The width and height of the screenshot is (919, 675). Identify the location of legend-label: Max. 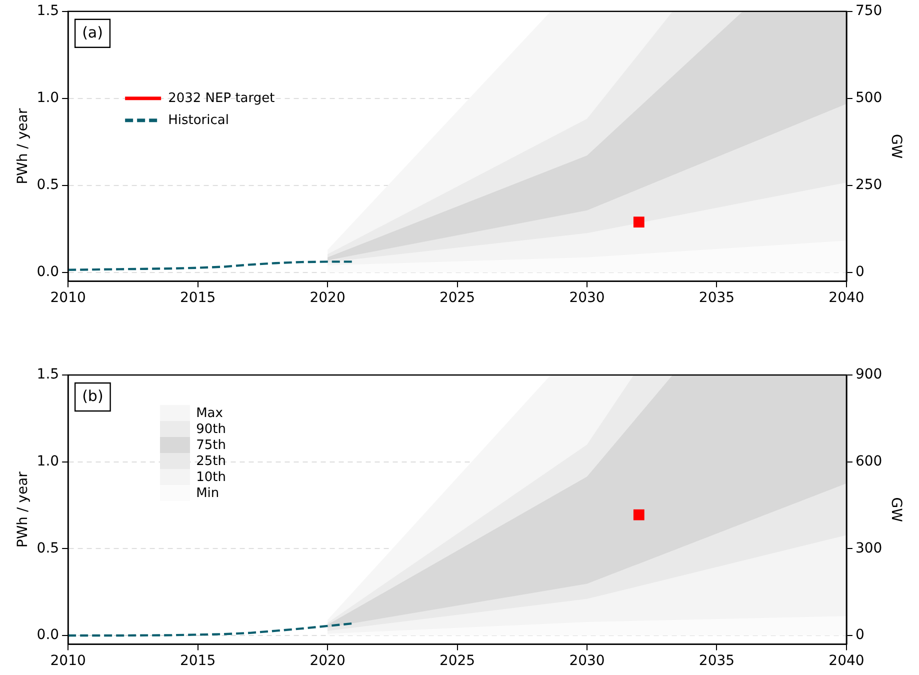
(209, 413).